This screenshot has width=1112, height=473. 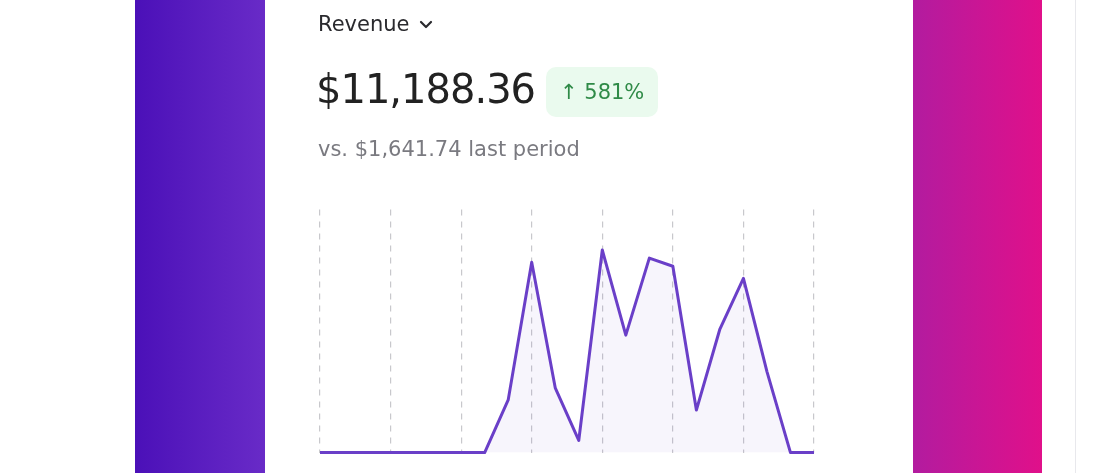 I want to click on text: $11,188.36, so click(x=426, y=89).